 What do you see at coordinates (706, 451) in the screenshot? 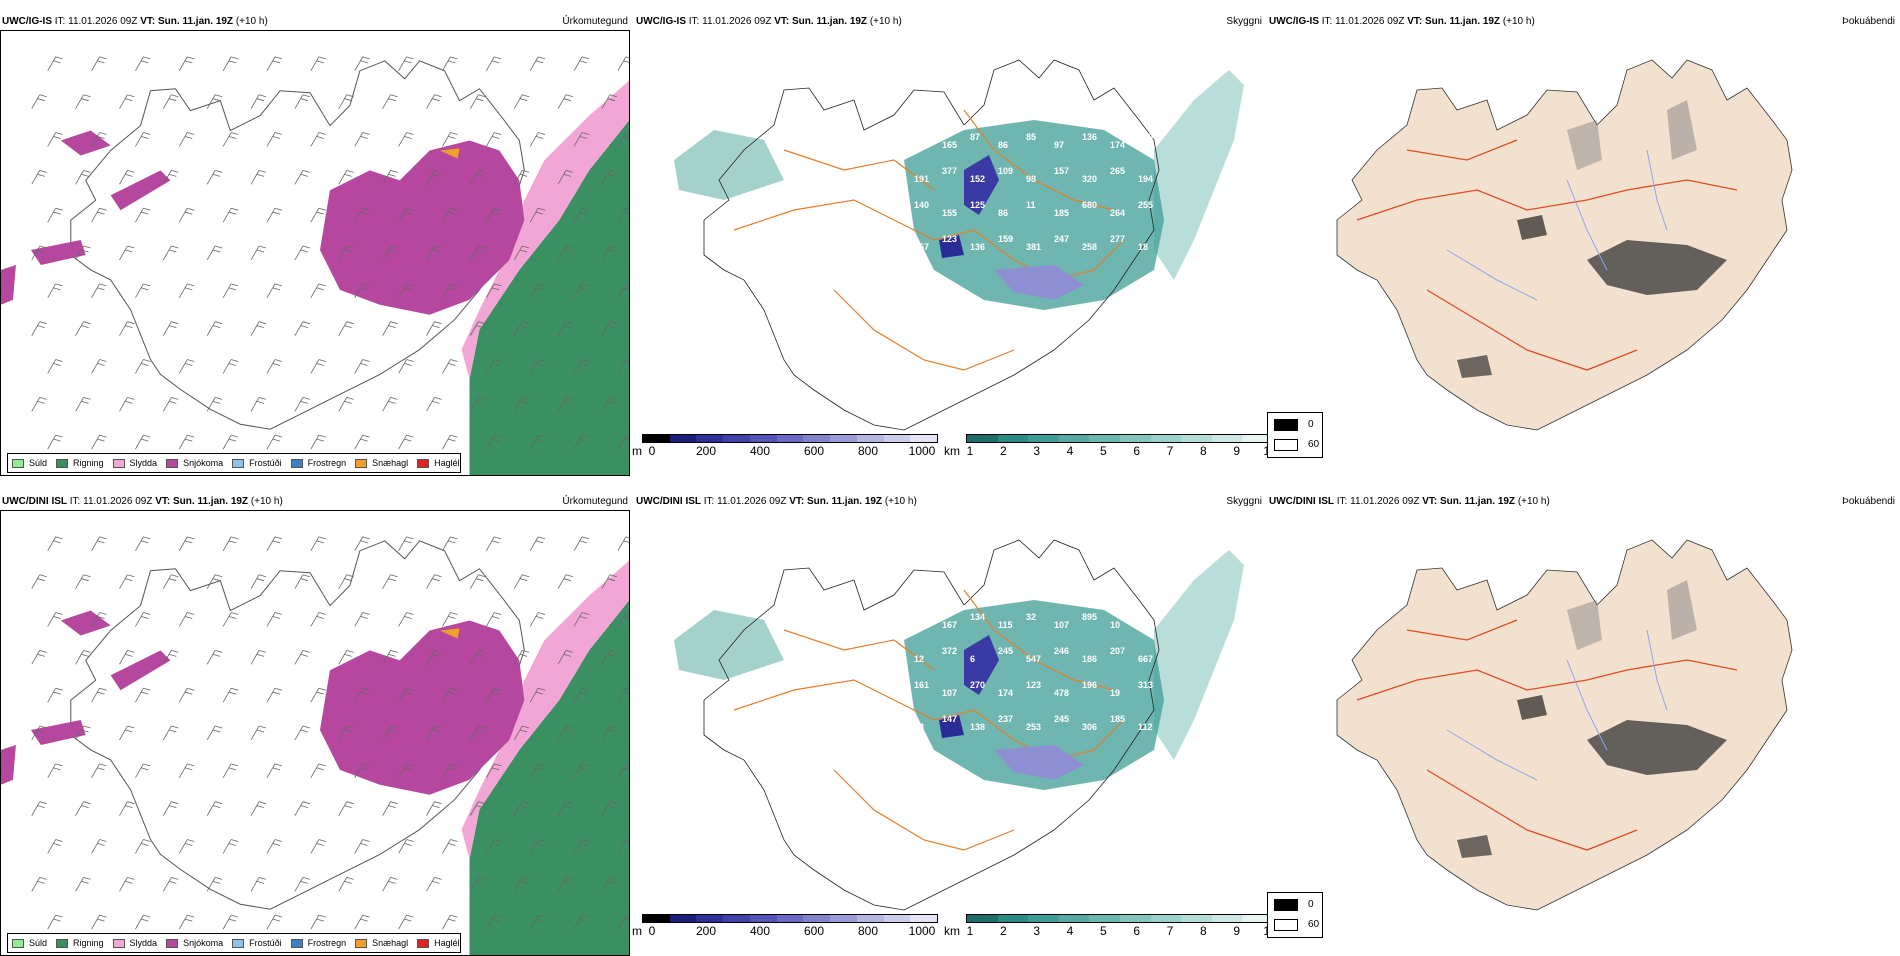
I see `ceiling-tick-label: 200` at bounding box center [706, 451].